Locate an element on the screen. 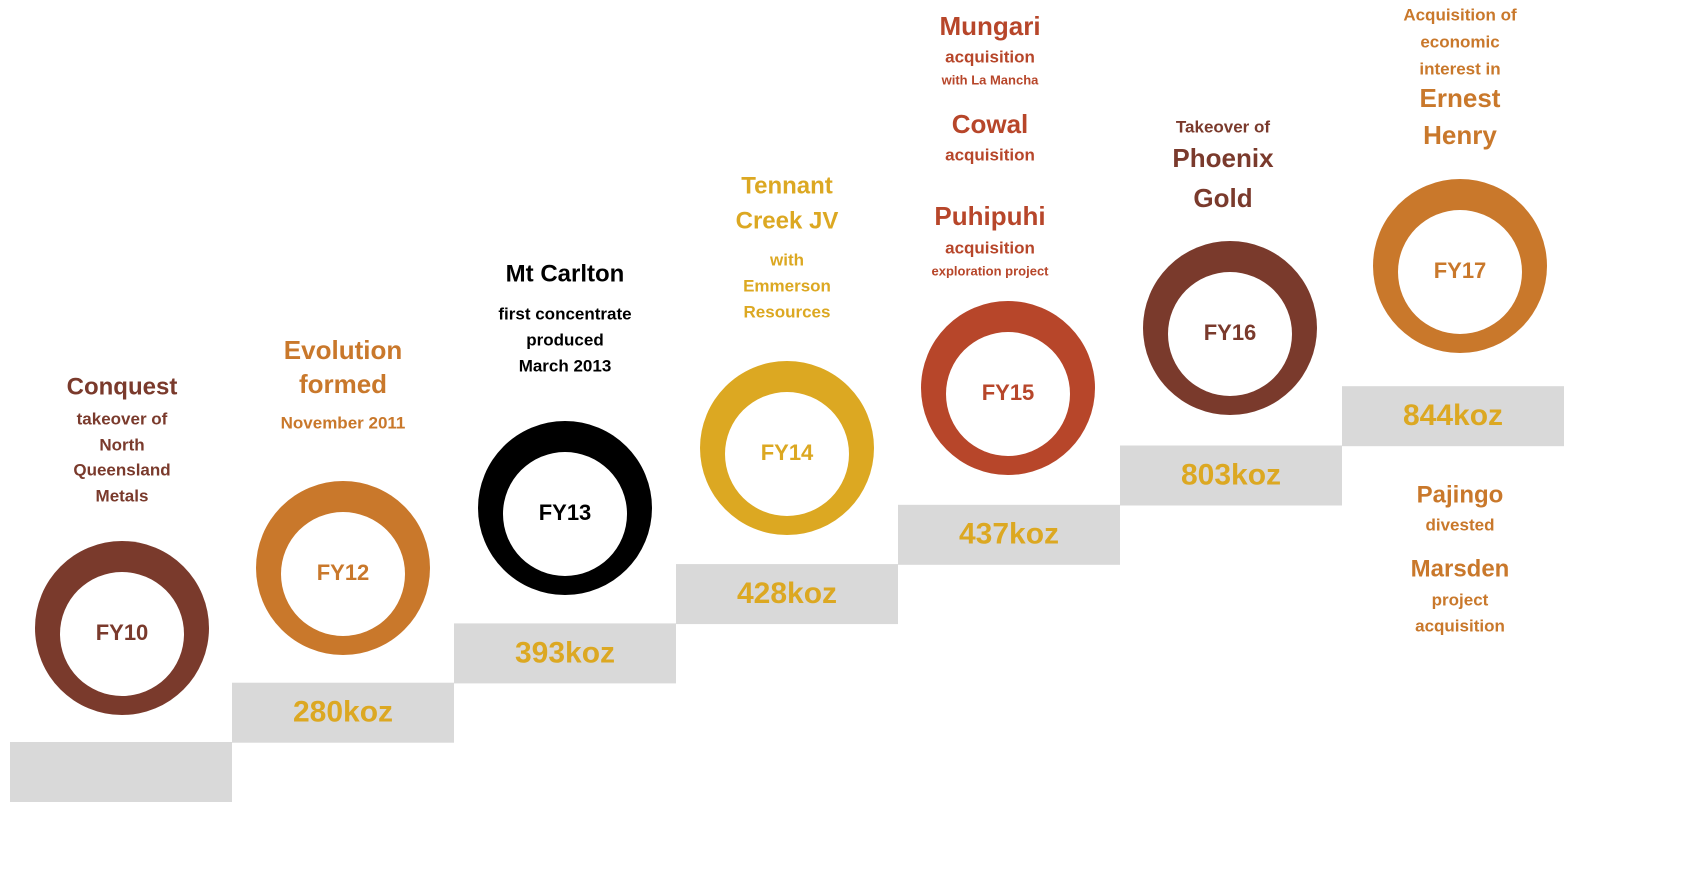 The height and width of the screenshot is (875, 1708). event-text: Tennant is located at coordinates (787, 185).